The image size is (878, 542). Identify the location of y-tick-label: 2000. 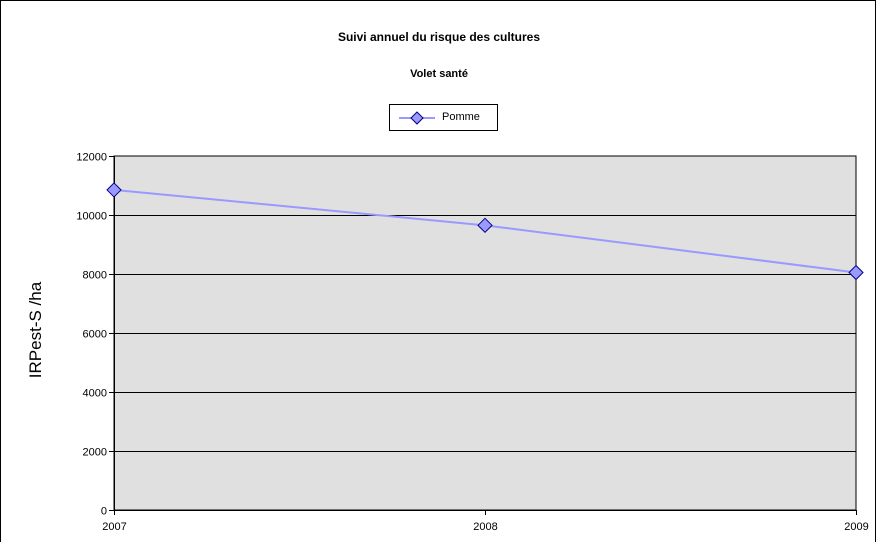
(95, 453).